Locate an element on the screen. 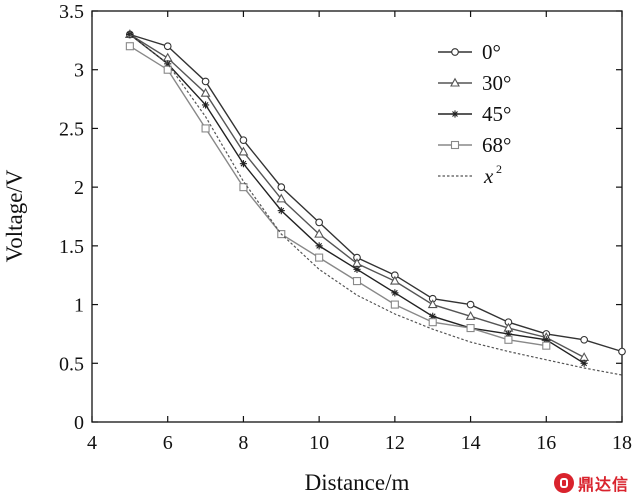  x-tick-label: 12 is located at coordinates (395, 443).